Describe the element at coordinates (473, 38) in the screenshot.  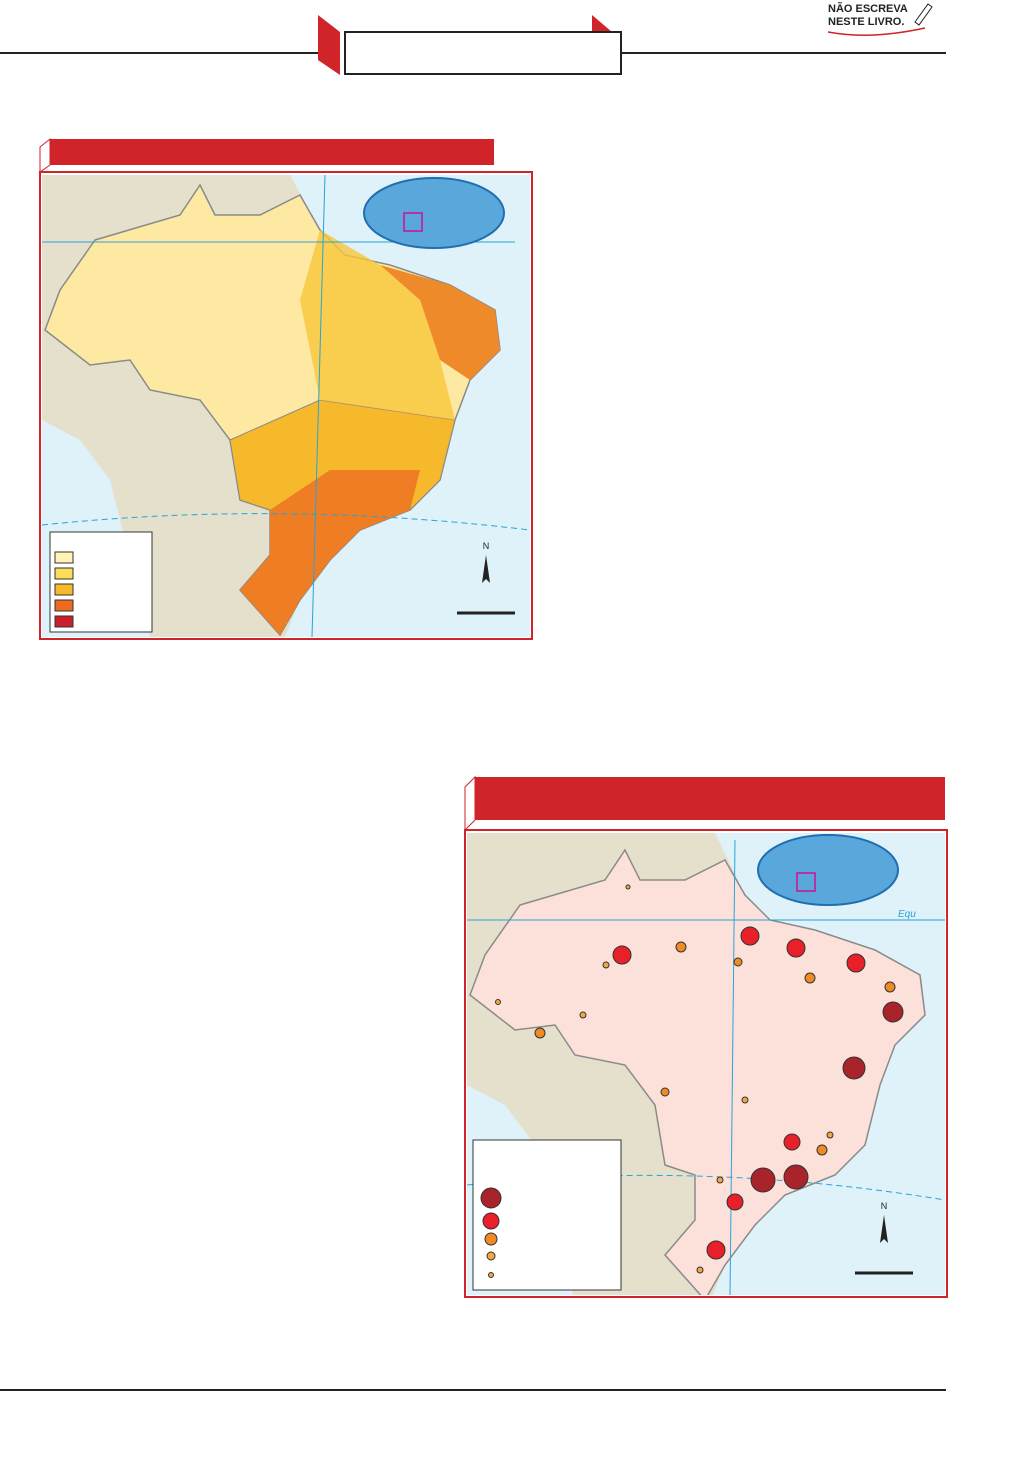
I see `header: NÃO ESCREVA NESTE LIVRO.` at that location.